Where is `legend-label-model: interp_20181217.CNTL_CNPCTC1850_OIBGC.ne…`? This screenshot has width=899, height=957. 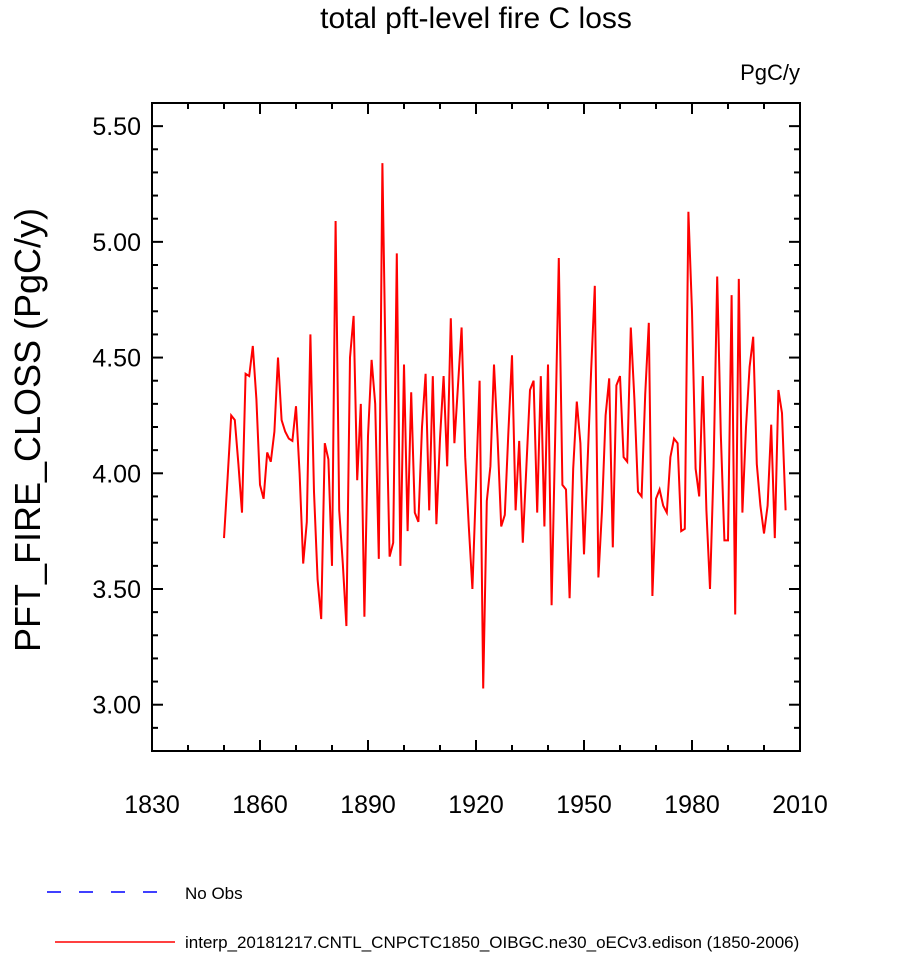
legend-label-model: interp_20181217.CNTL_CNPCTC1850_OIBGC.ne… is located at coordinates (492, 942).